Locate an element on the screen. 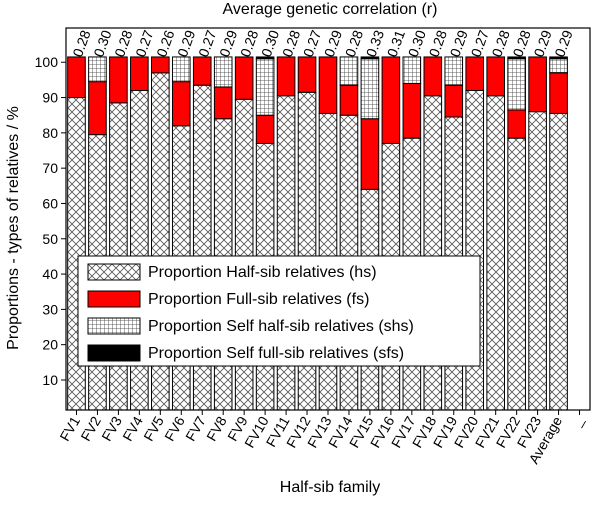  y-tick-label: 10 is located at coordinates (50, 380).